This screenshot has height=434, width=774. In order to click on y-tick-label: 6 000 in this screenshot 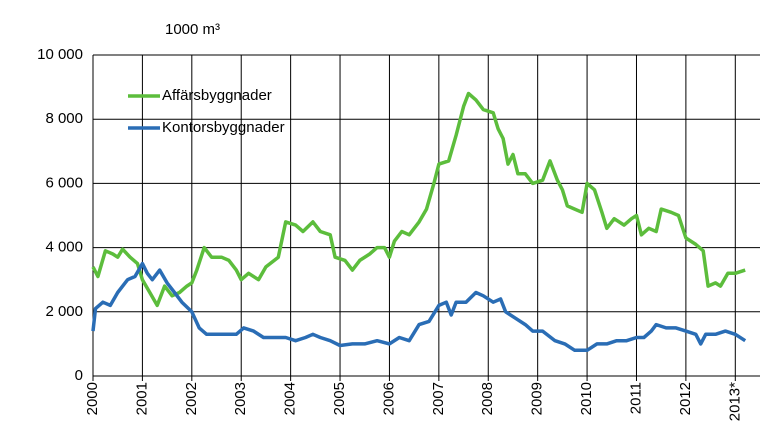, I will do `click(64, 182)`.